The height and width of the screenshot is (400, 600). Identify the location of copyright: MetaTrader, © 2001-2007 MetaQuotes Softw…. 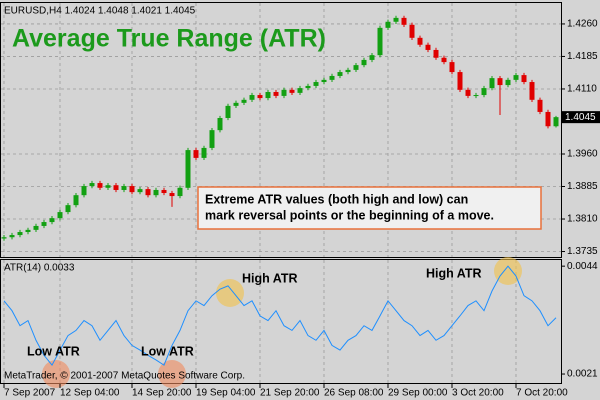
(124, 376).